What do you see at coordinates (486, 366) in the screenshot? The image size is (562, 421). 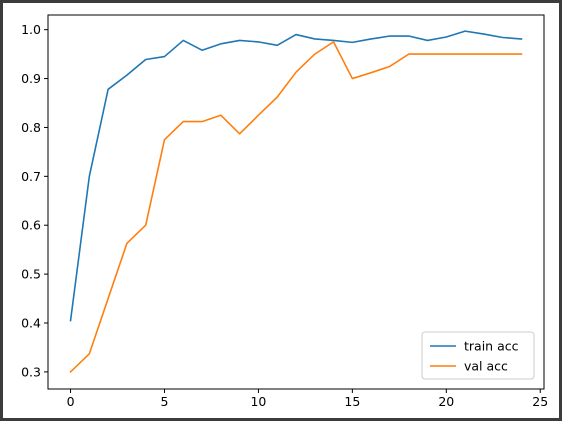 I see `legend-label: val acc` at bounding box center [486, 366].